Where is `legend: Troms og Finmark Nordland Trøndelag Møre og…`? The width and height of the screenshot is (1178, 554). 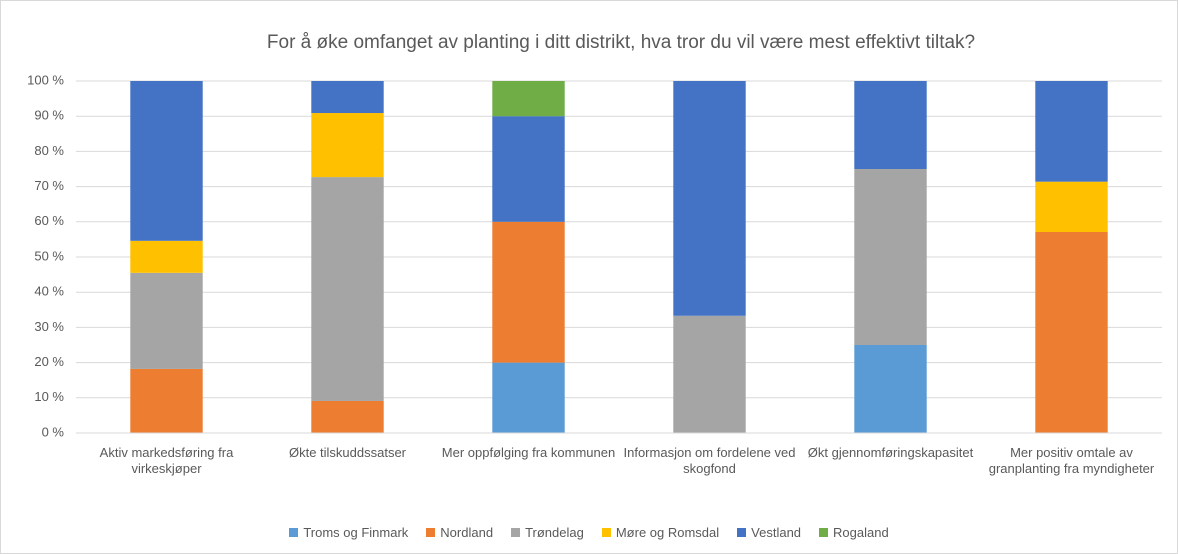 legend: Troms og Finmark Nordland Trøndelag Møre og… is located at coordinates (589, 532).